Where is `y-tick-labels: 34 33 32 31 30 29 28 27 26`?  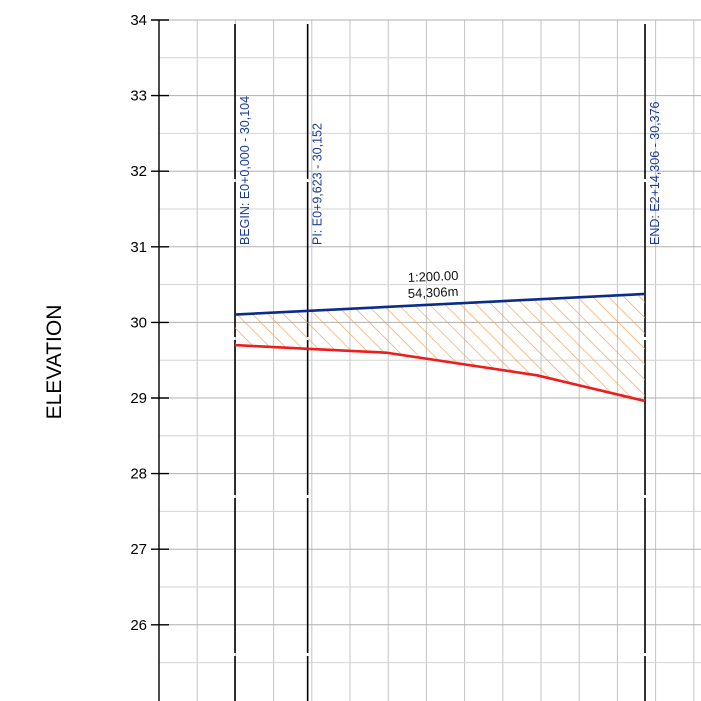 y-tick-labels: 34 33 32 31 30 29 28 27 26 is located at coordinates (149, 323).